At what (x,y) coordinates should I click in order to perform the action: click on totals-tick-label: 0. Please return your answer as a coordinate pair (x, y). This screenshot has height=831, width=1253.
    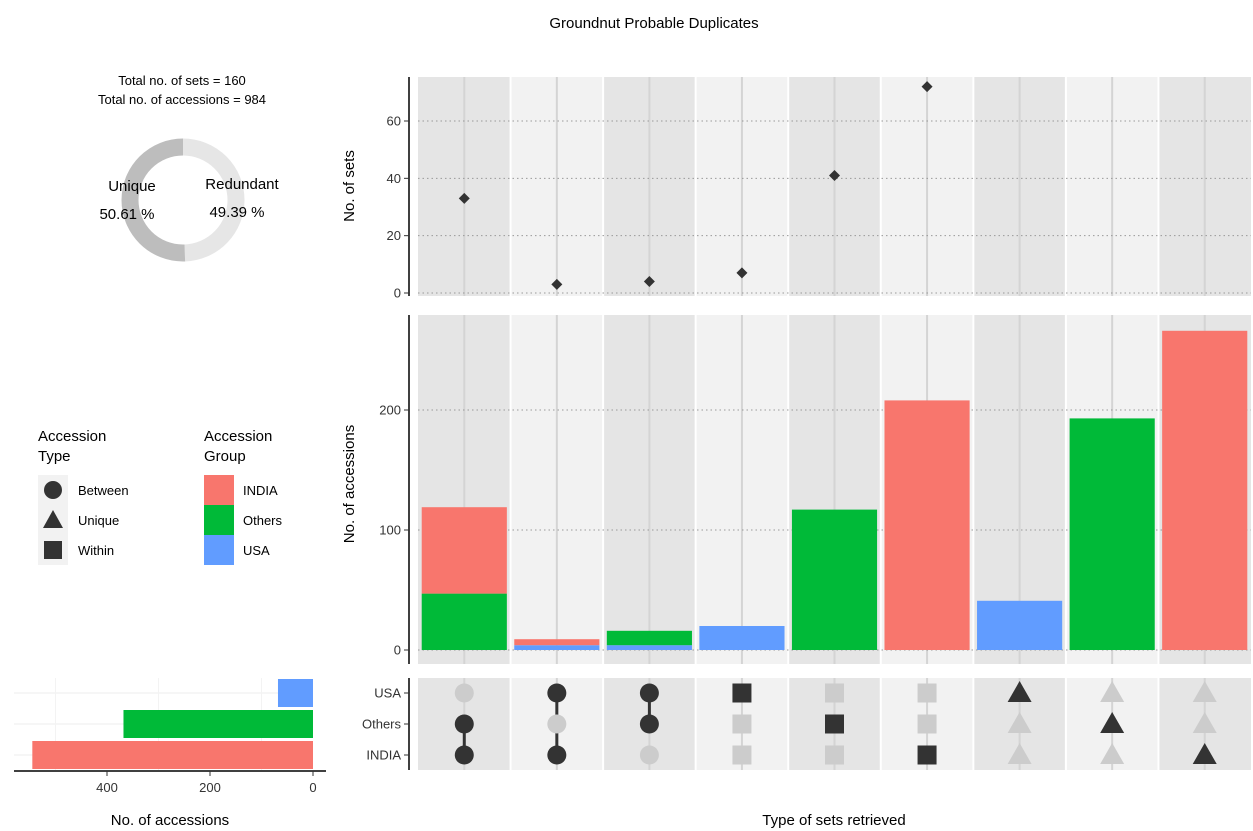
    Looking at the image, I should click on (312, 787).